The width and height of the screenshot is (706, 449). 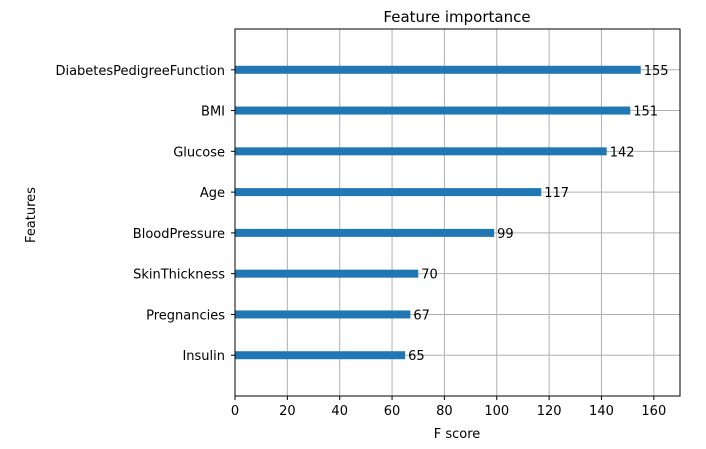 I want to click on y-tick-label: Pregnancies, so click(x=185, y=315).